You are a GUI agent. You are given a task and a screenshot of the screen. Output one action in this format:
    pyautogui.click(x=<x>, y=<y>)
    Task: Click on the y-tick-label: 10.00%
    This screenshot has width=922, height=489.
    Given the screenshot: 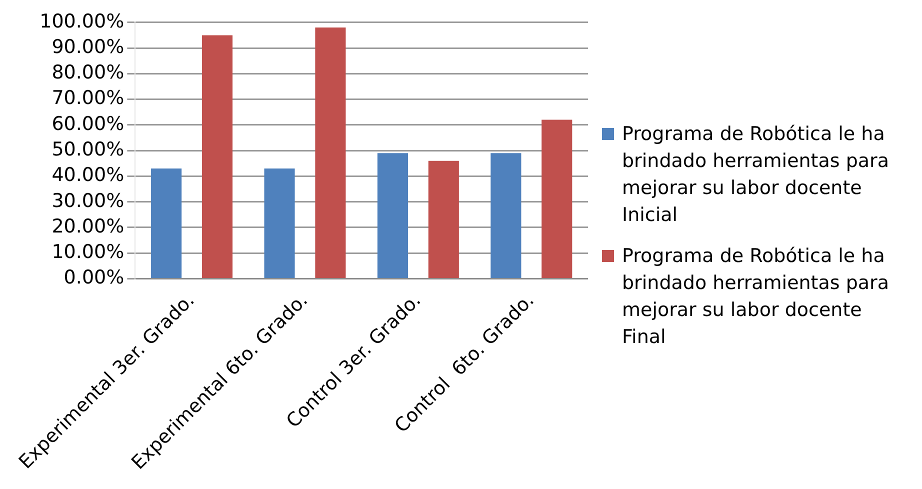 What is the action you would take?
    pyautogui.click(x=88, y=252)
    